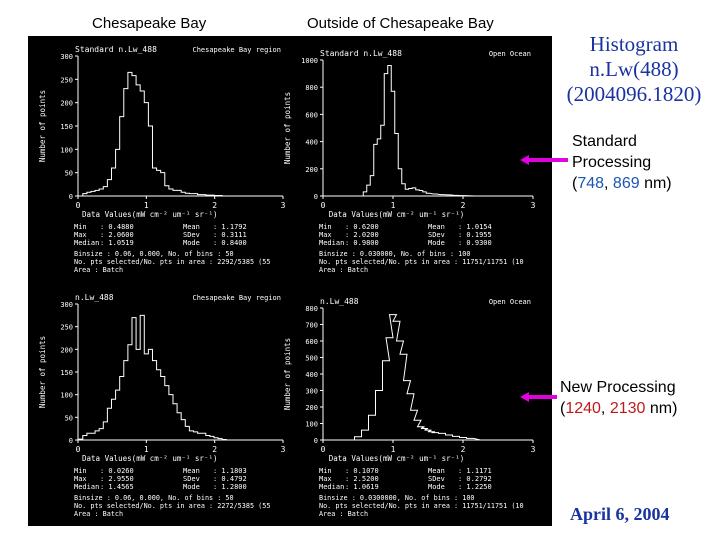  What do you see at coordinates (634, 94) in the screenshot?
I see `side-title-line-3: (2004096.1820)` at bounding box center [634, 94].